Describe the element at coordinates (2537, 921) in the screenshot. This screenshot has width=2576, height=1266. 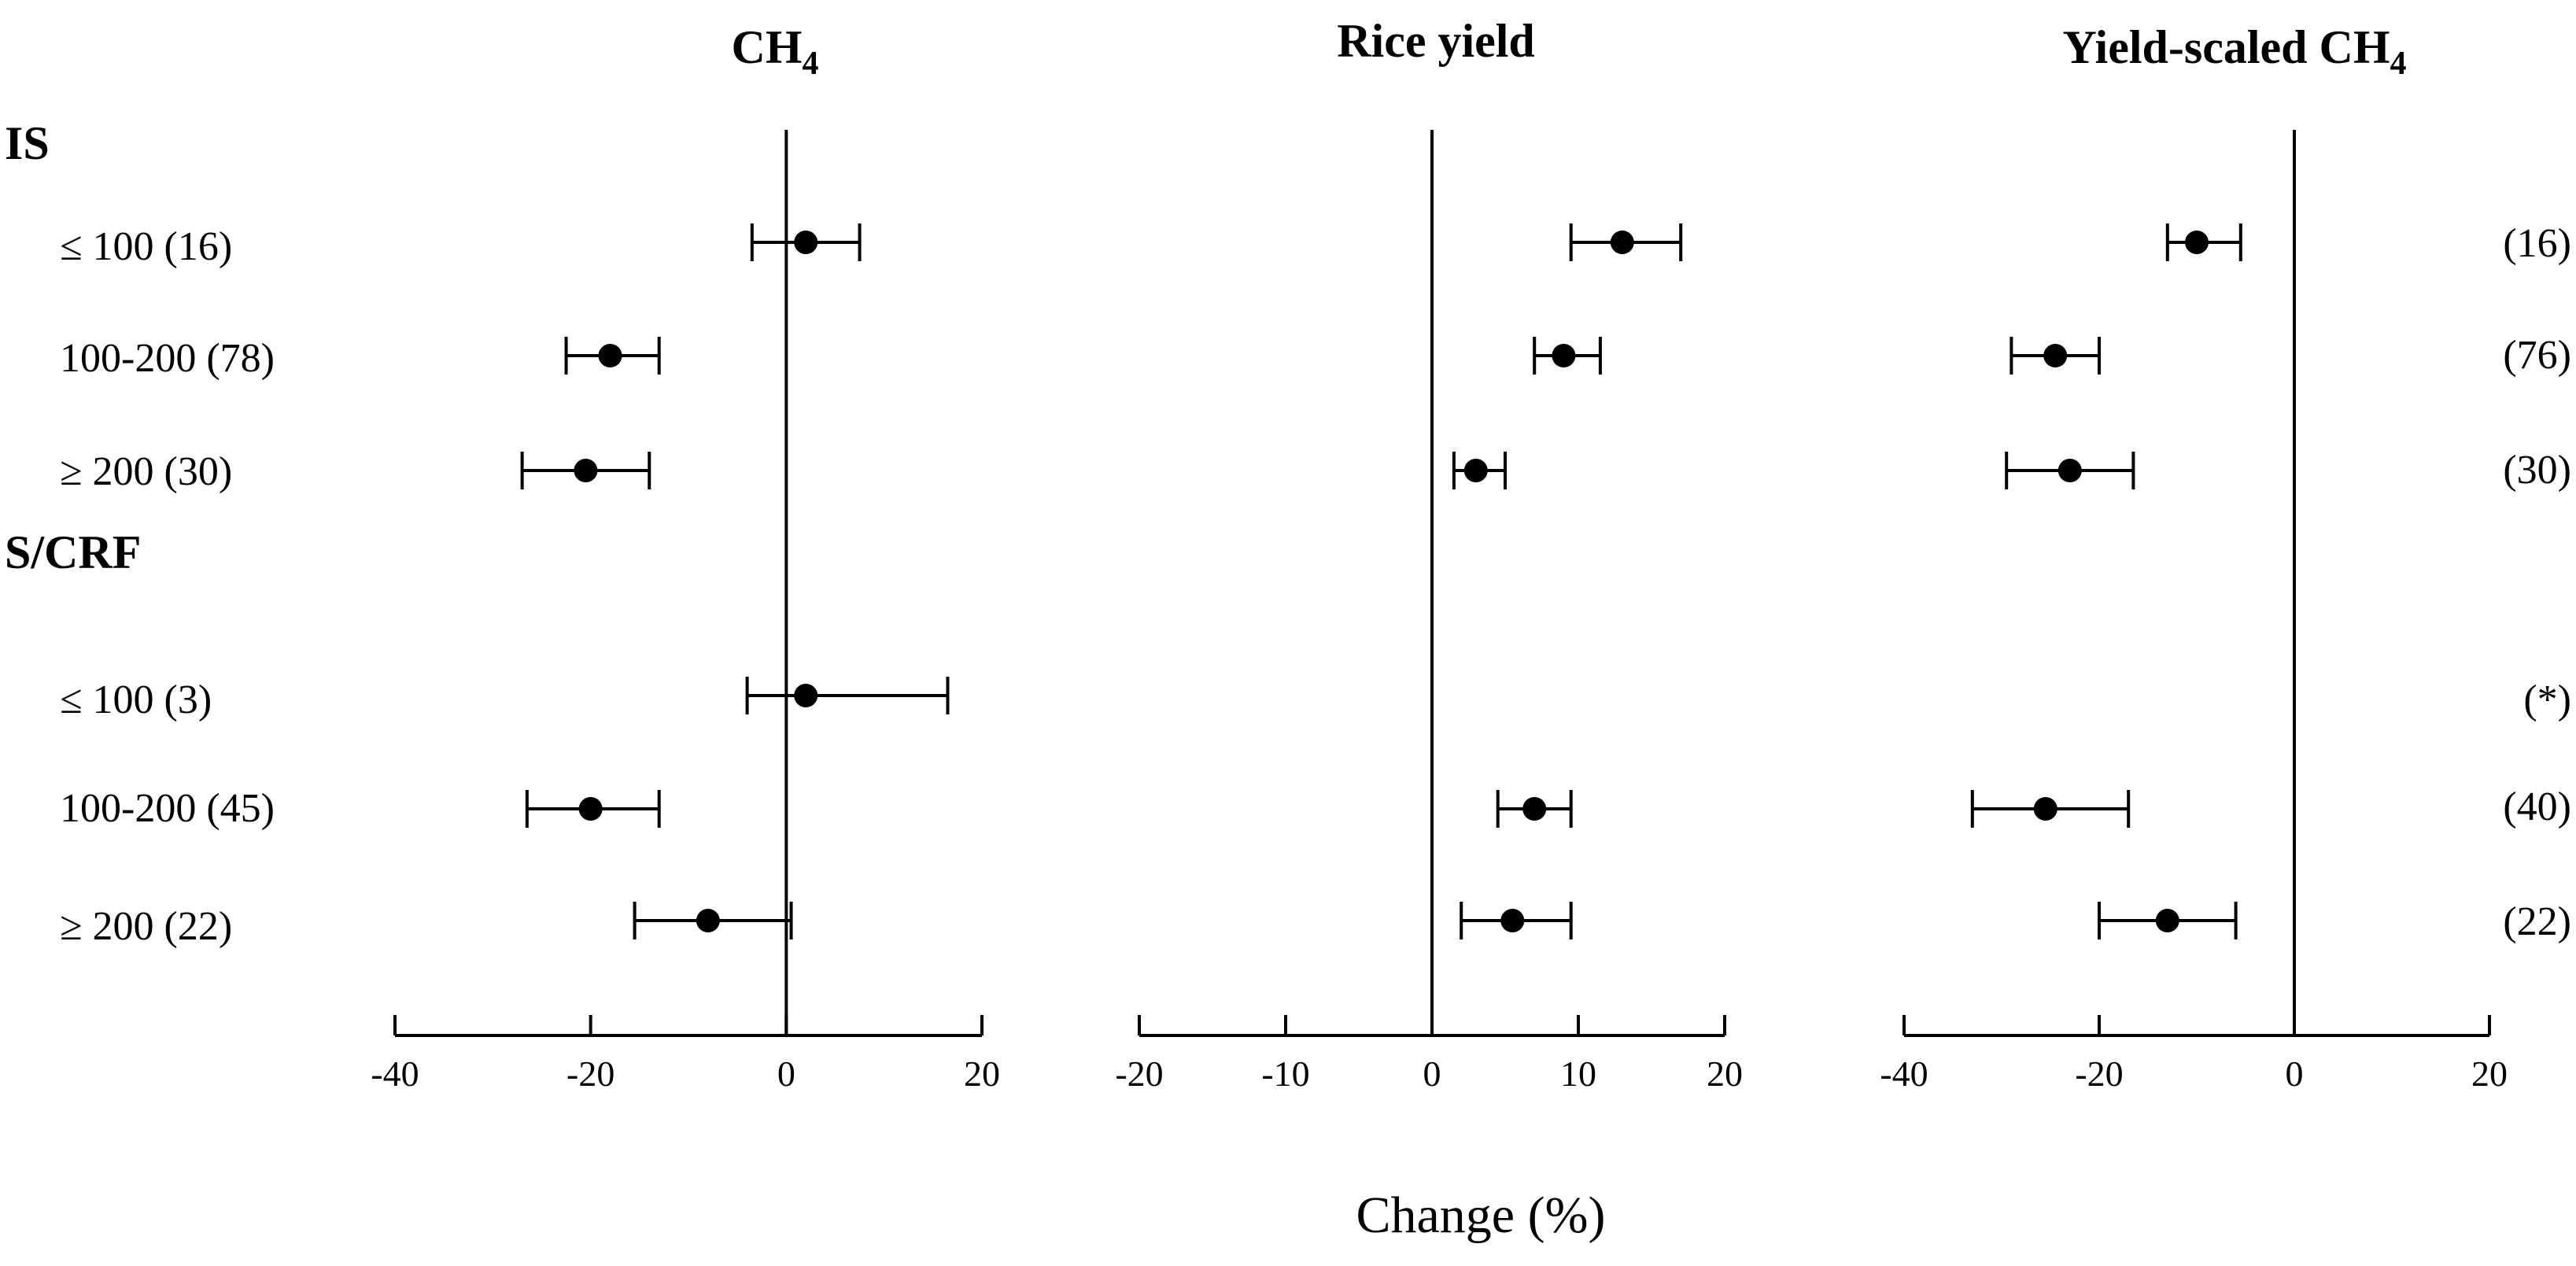
I see `count-label: (22)` at that location.